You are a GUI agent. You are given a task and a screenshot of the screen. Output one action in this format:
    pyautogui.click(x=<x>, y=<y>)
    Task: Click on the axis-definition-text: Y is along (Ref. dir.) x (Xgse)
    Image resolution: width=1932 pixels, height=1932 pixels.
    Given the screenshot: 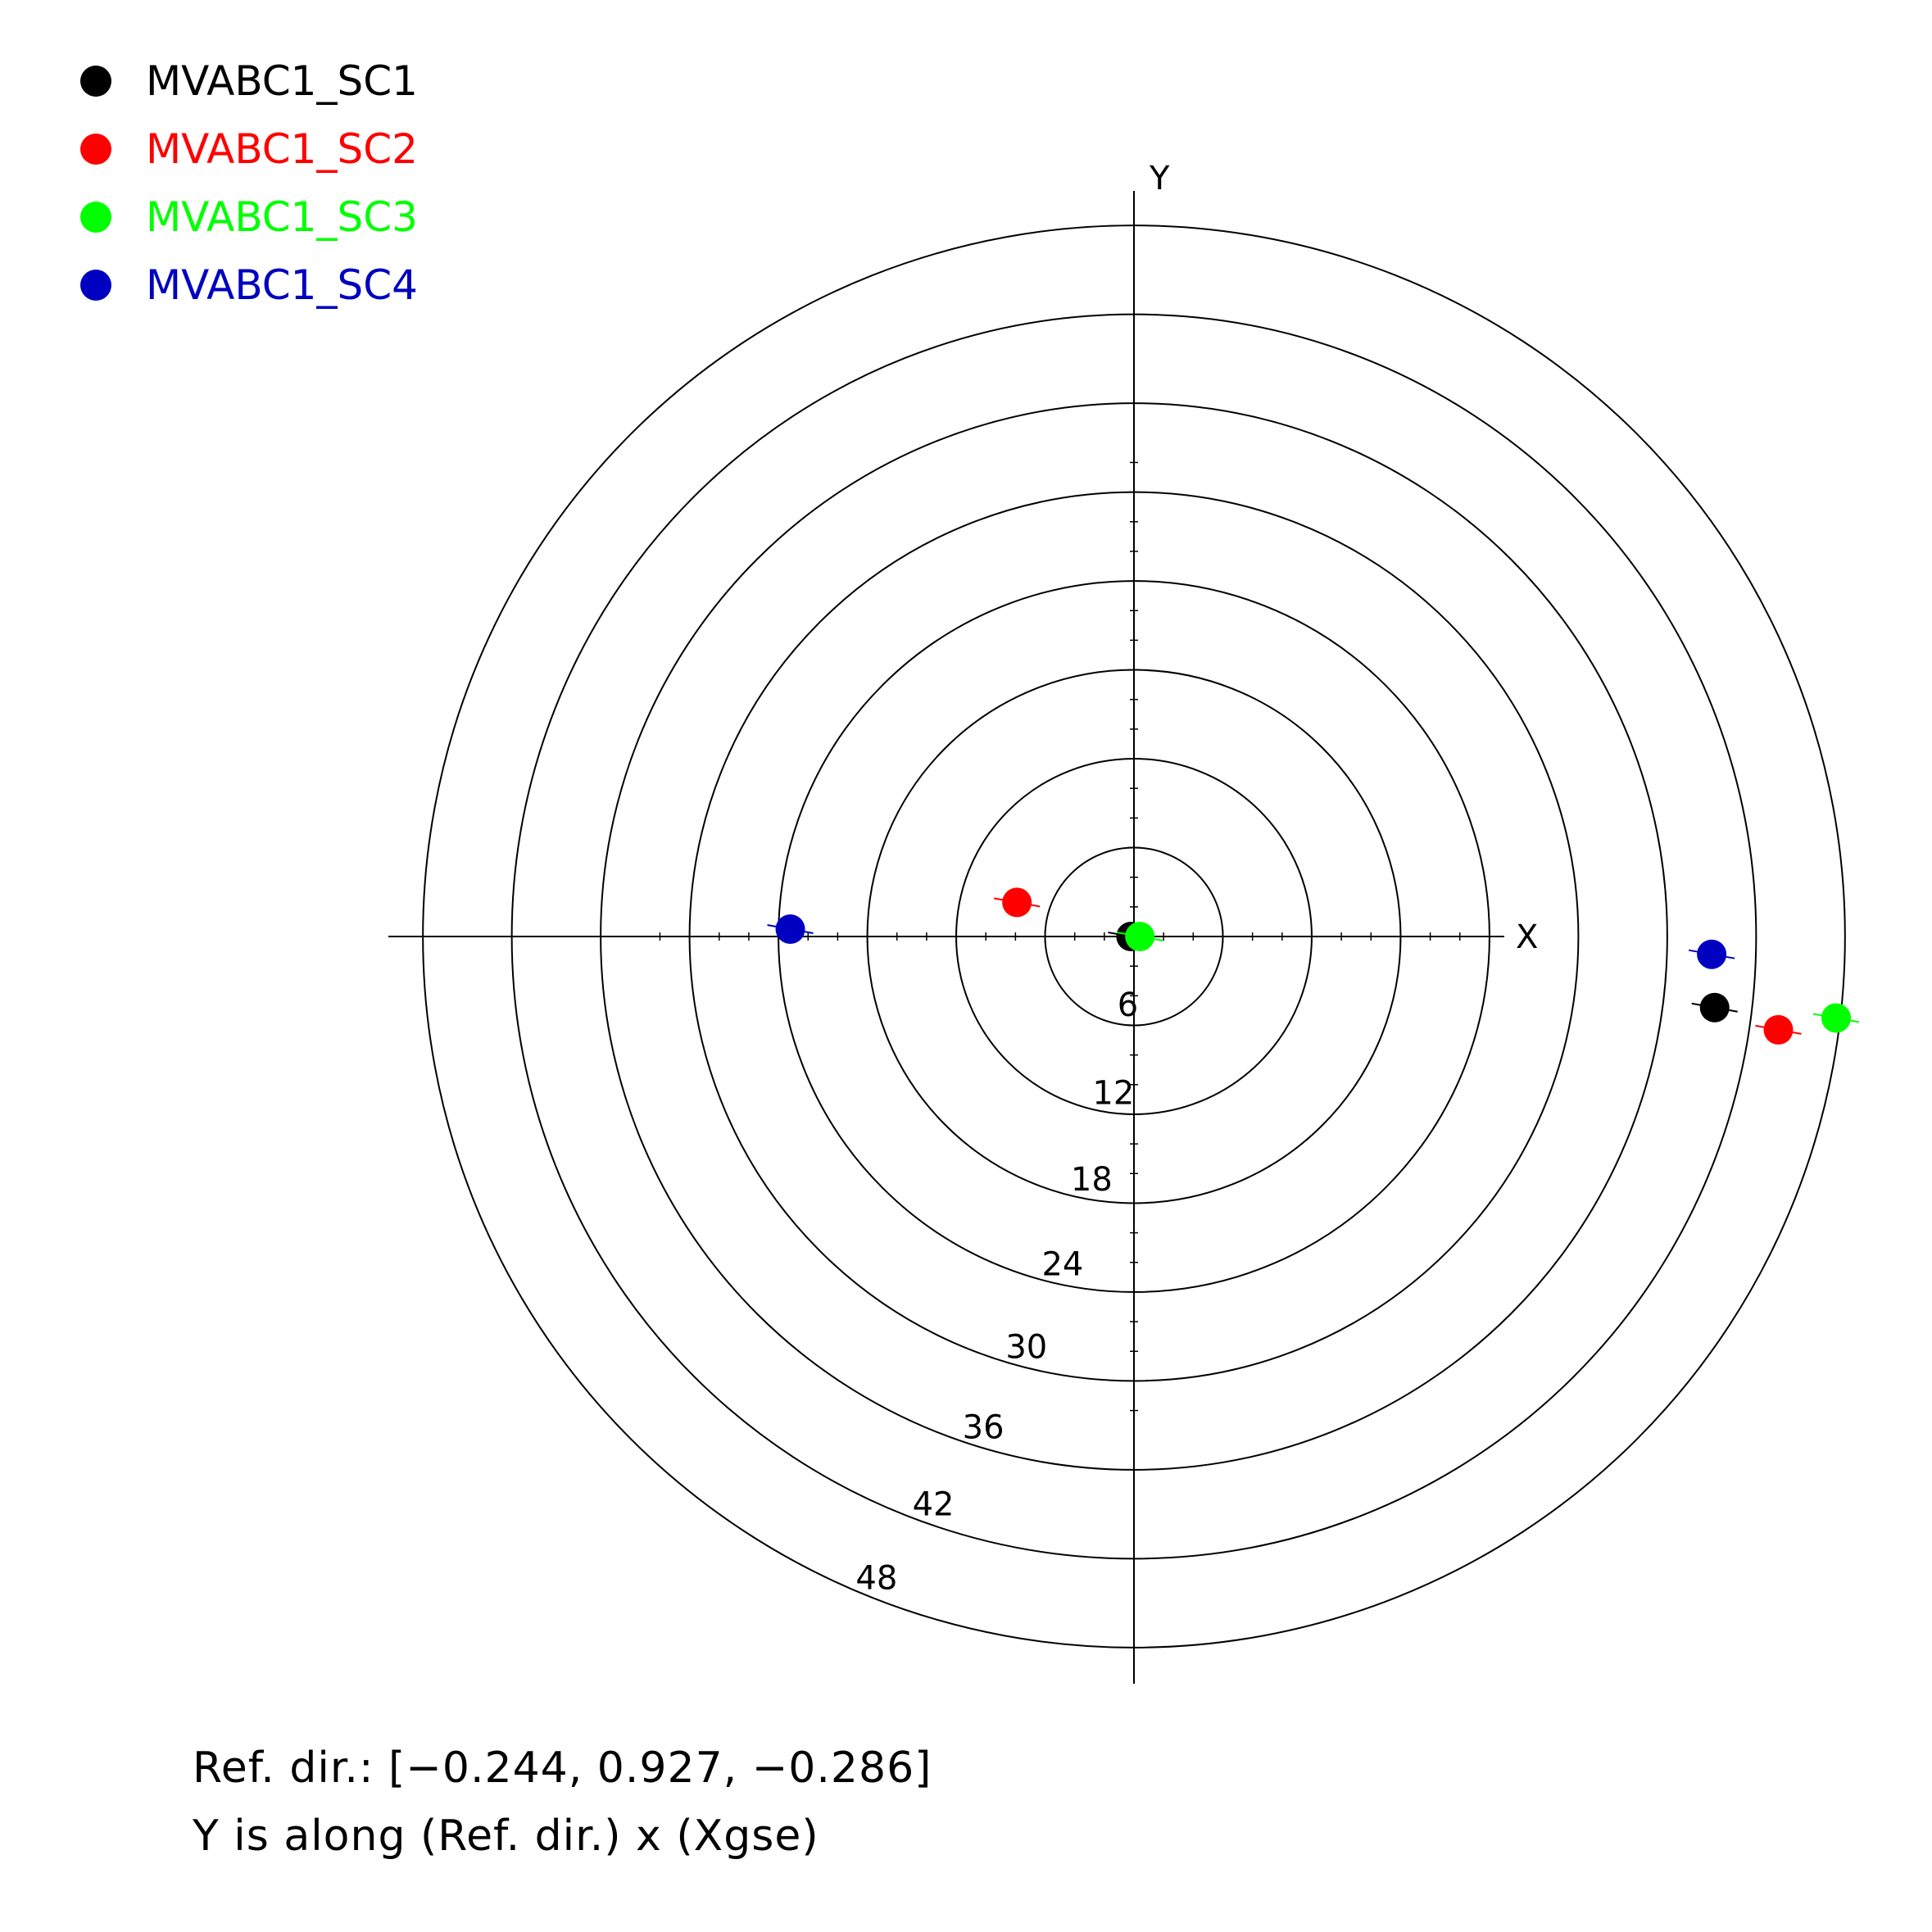 What is the action you would take?
    pyautogui.click(x=505, y=1836)
    